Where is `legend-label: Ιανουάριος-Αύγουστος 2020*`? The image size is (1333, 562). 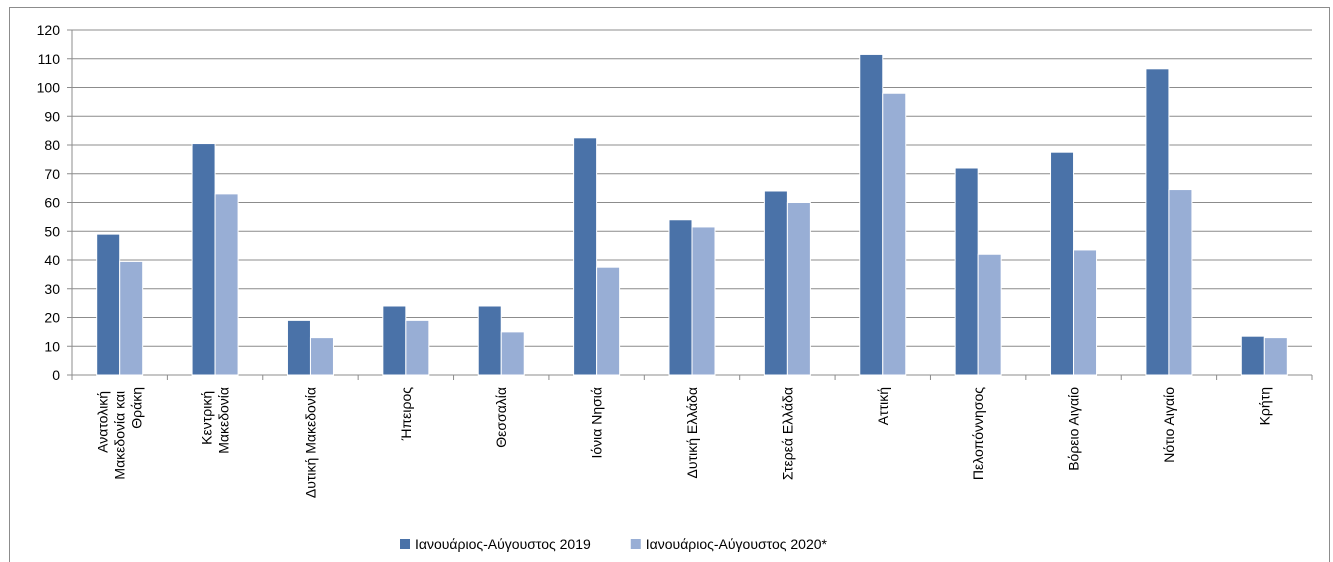 legend-label: Ιανουάριος-Αύγουστος 2020* is located at coordinates (737, 544).